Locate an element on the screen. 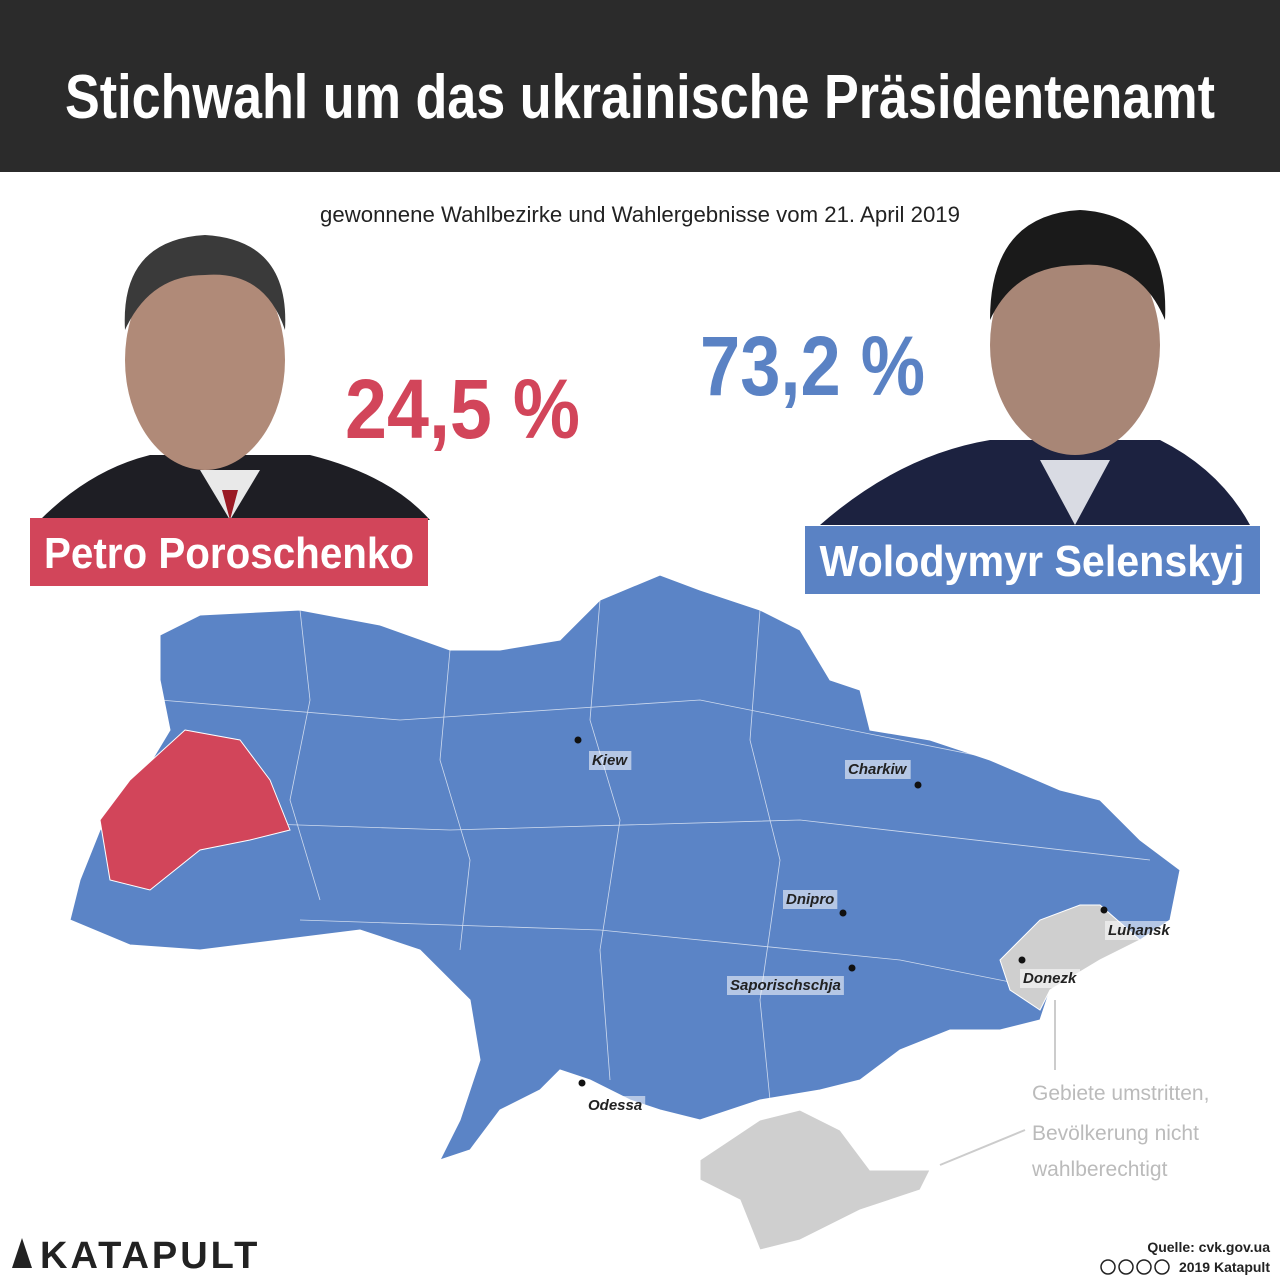  header-bar is located at coordinates (640, 86).